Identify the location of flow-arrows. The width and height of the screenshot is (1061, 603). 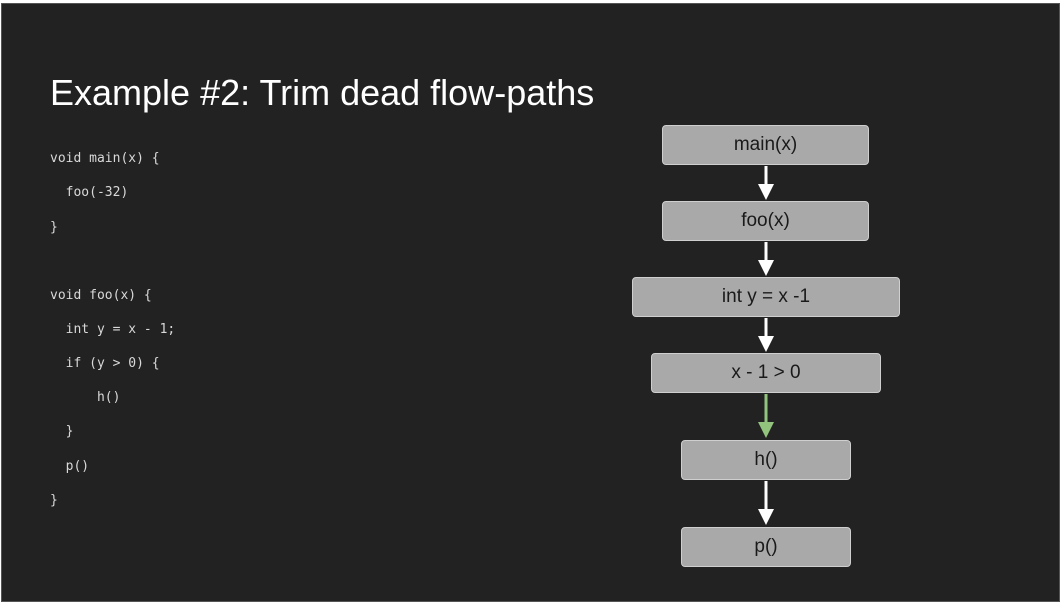
(766, 345).